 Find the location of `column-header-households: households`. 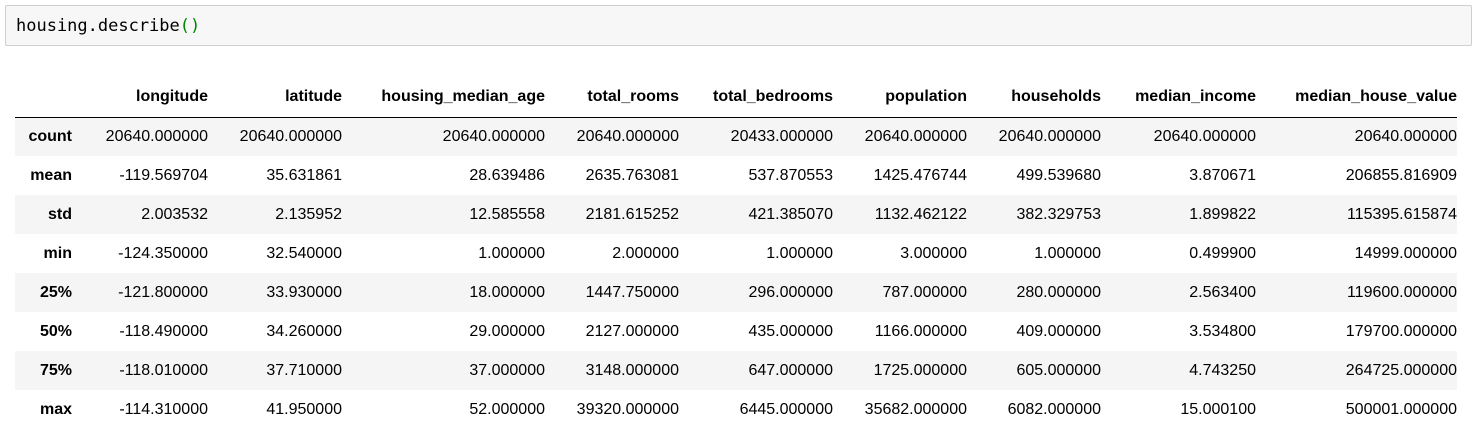

column-header-households: households is located at coordinates (1056, 97).